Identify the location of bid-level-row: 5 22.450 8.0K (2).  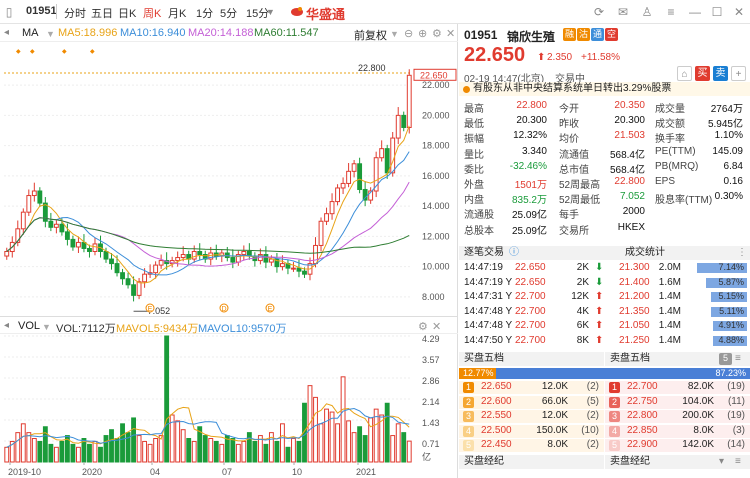
(531, 445).